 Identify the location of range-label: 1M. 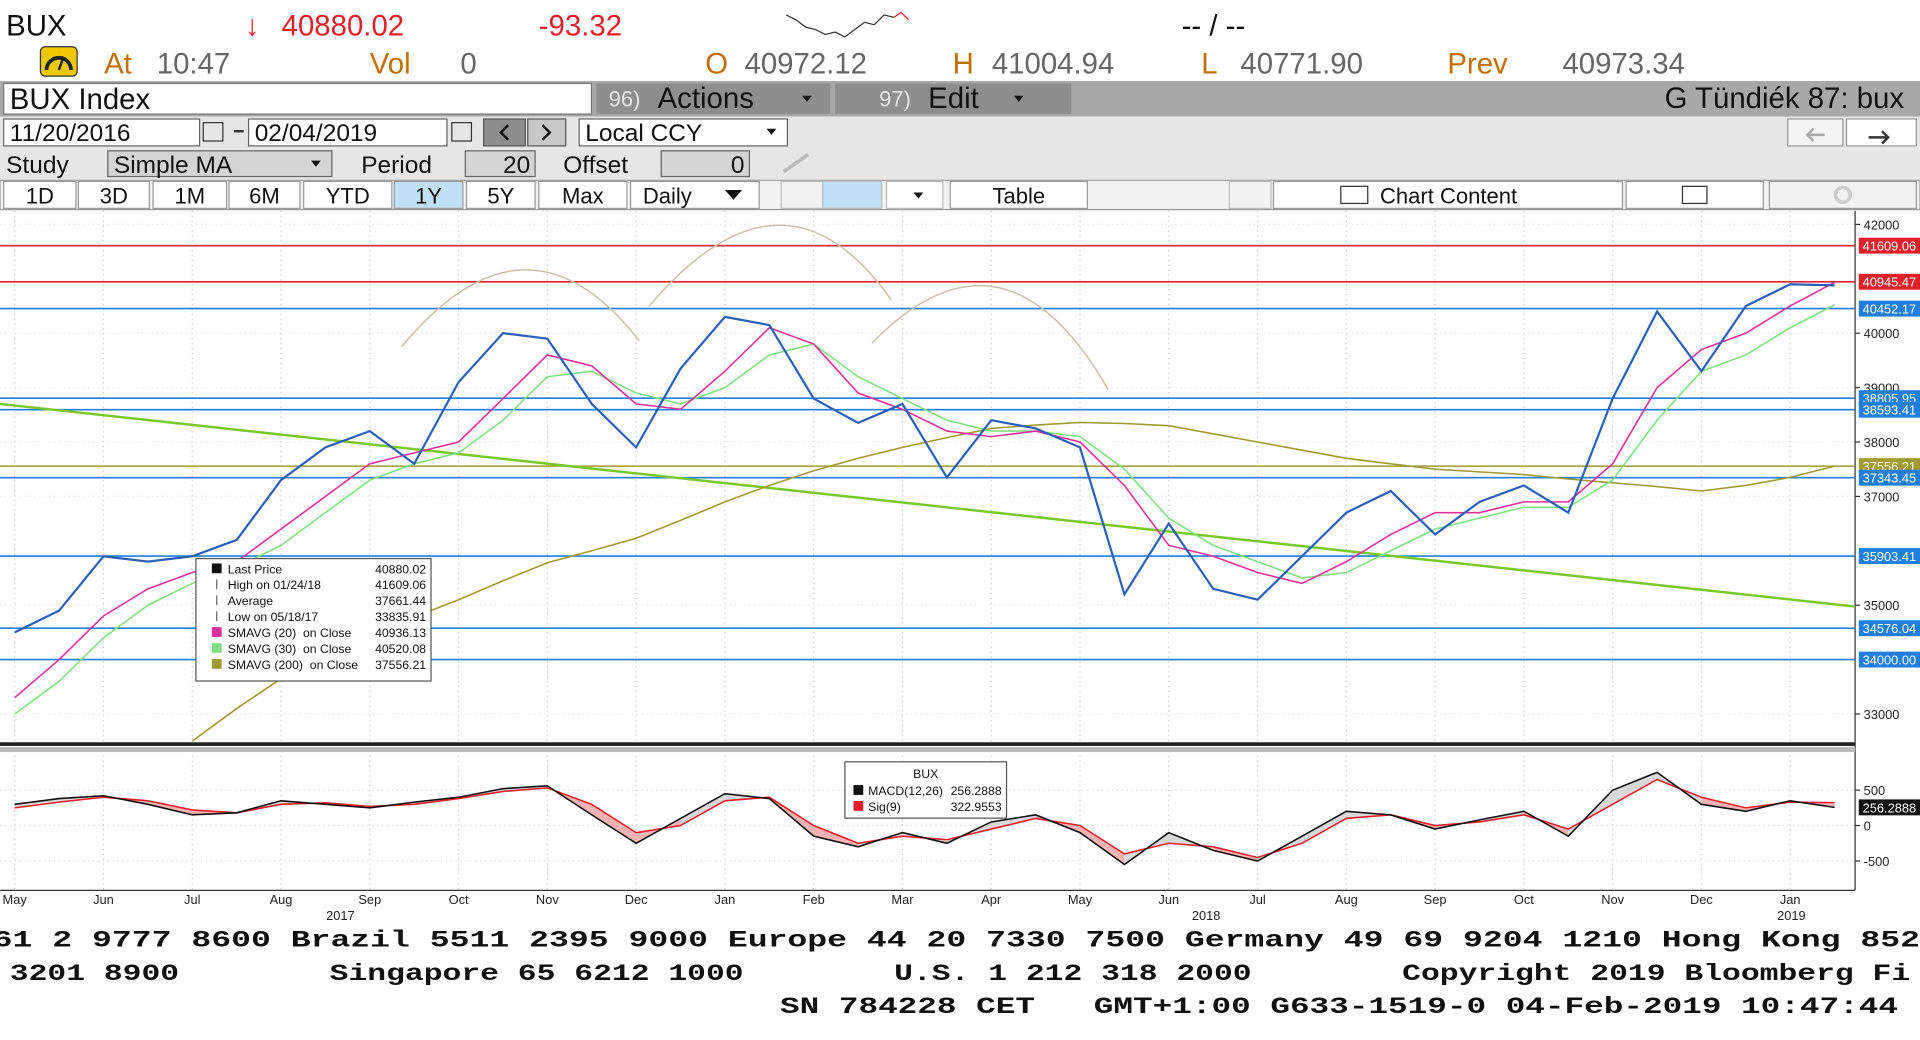
(189, 195).